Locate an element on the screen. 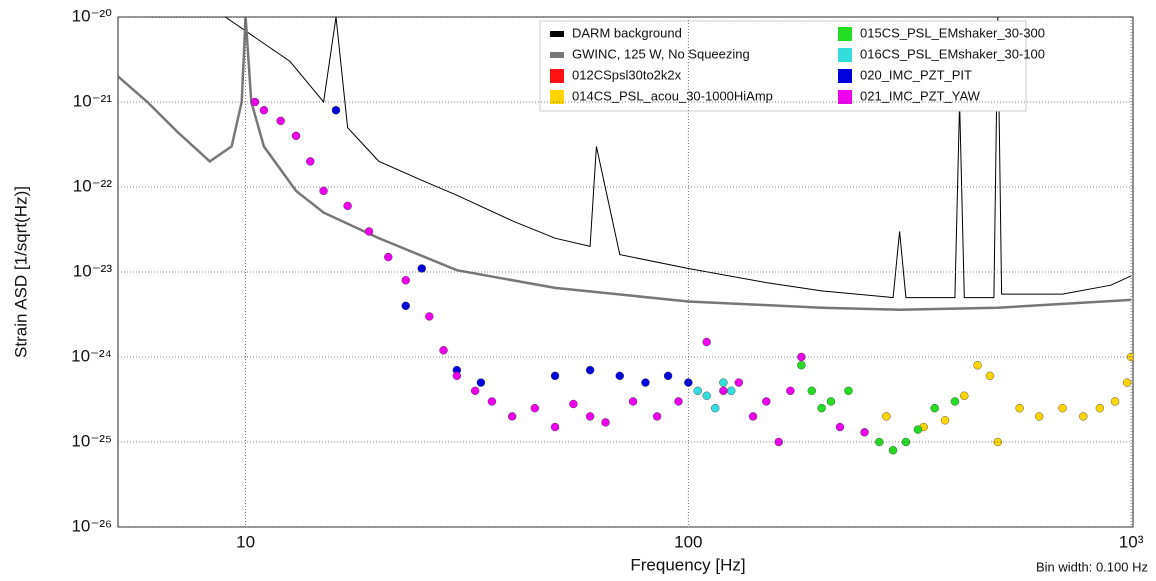 This screenshot has width=1156, height=581. legend-label: 021_IMC_PZT_YAW is located at coordinates (920, 95).